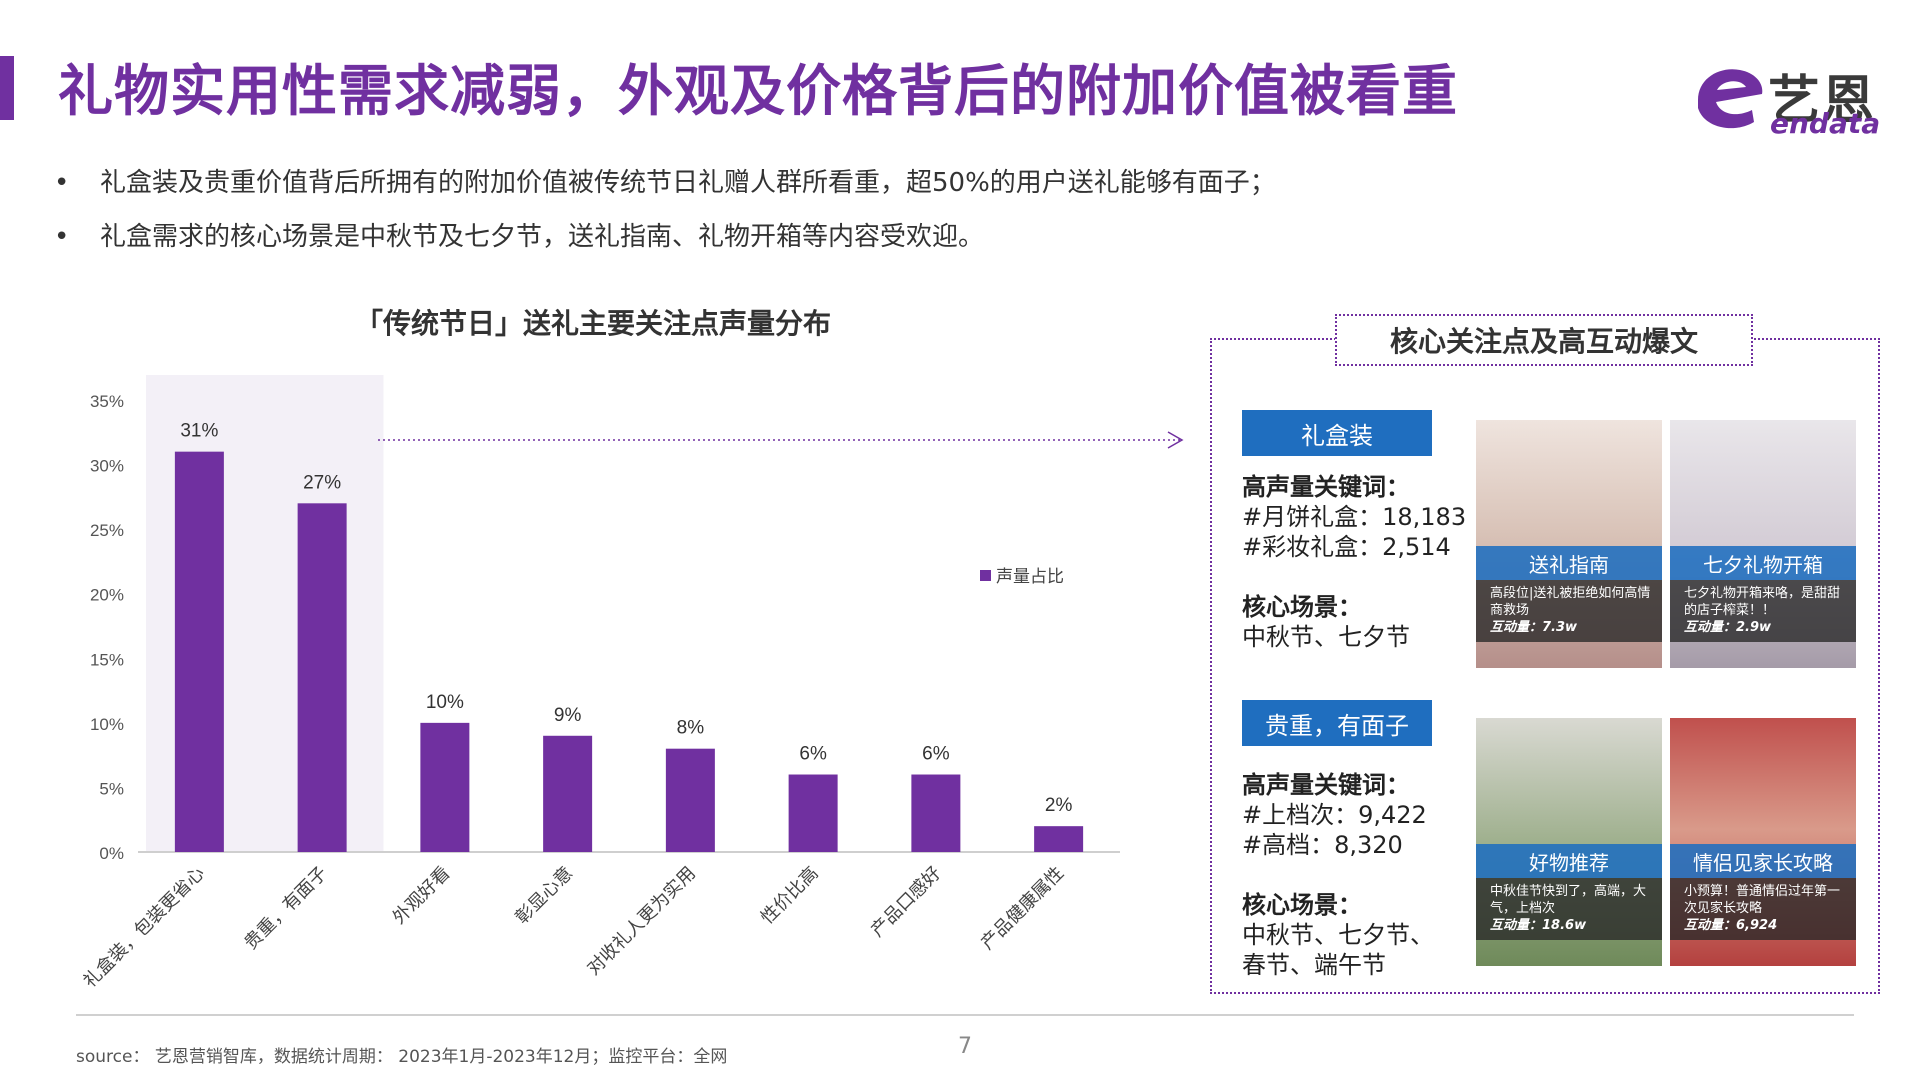 Image resolution: width=1920 pixels, height=1080 pixels. Describe the element at coordinates (1326, 637) in the screenshot. I see `scene-item: 中秋节、七夕节` at that location.